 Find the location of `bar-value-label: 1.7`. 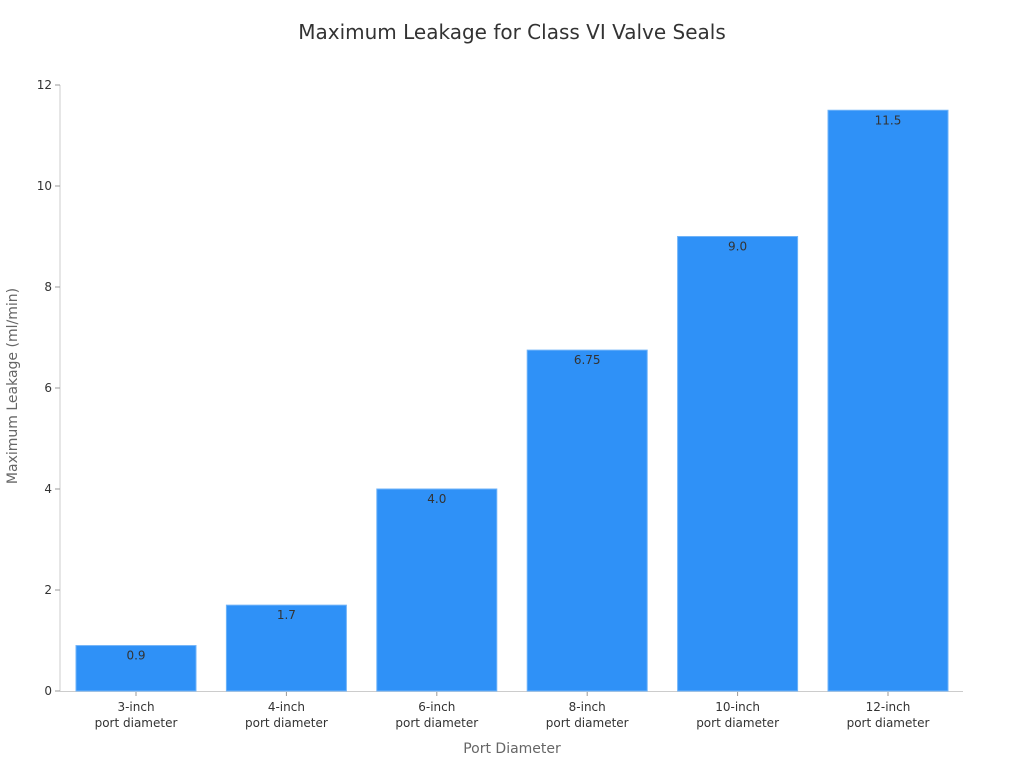

bar-value-label: 1.7 is located at coordinates (286, 615).